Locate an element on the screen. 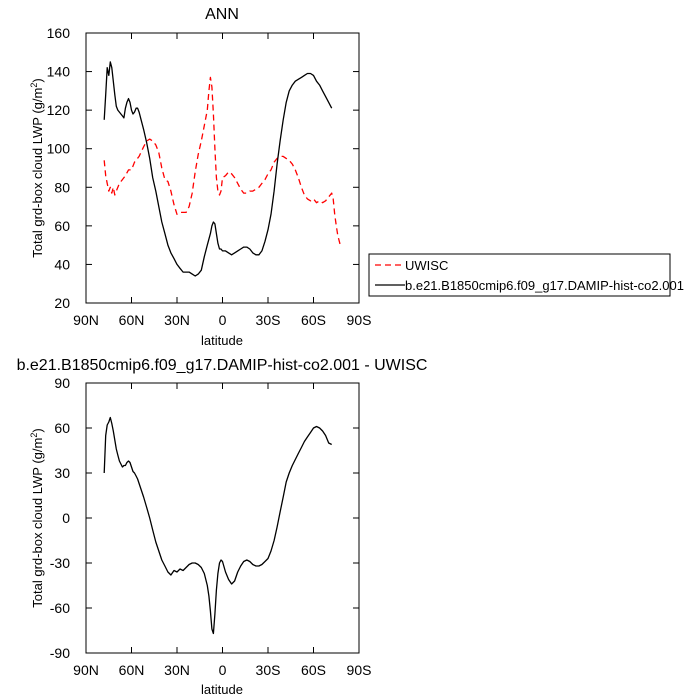 This screenshot has width=700, height=700. y-tick-label: 0 is located at coordinates (66, 518).